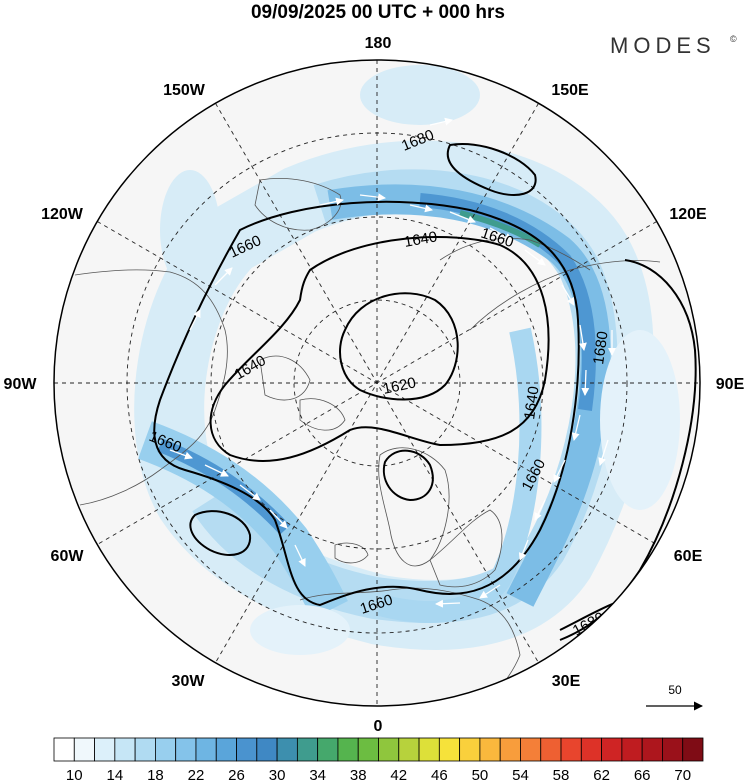 This screenshot has width=750, height=782. I want to click on coast-north-america, so click(151, 387).